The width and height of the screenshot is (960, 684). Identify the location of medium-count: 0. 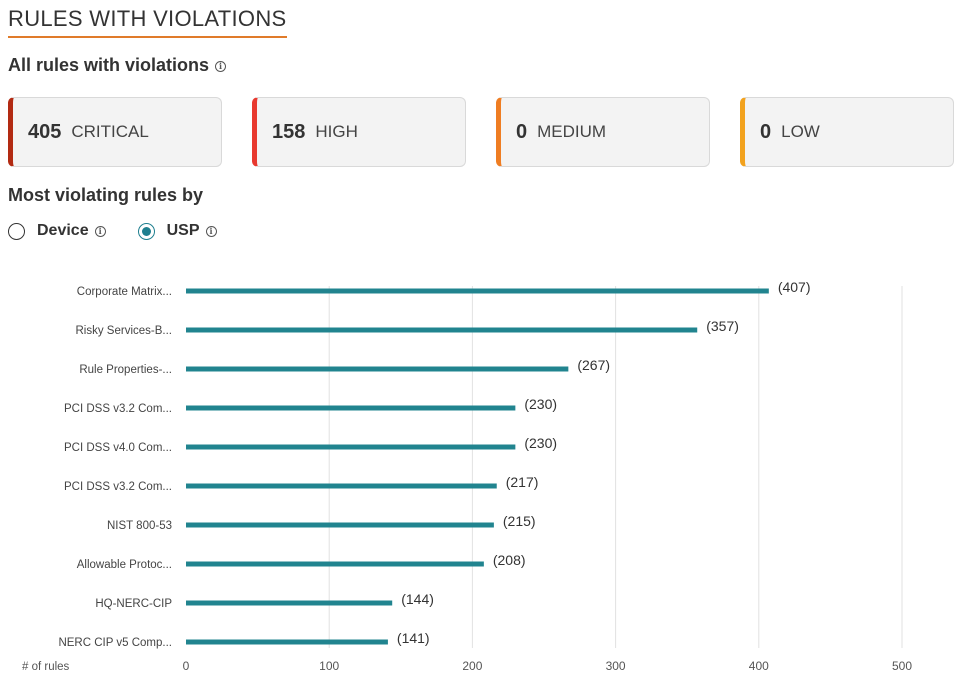
(522, 131).